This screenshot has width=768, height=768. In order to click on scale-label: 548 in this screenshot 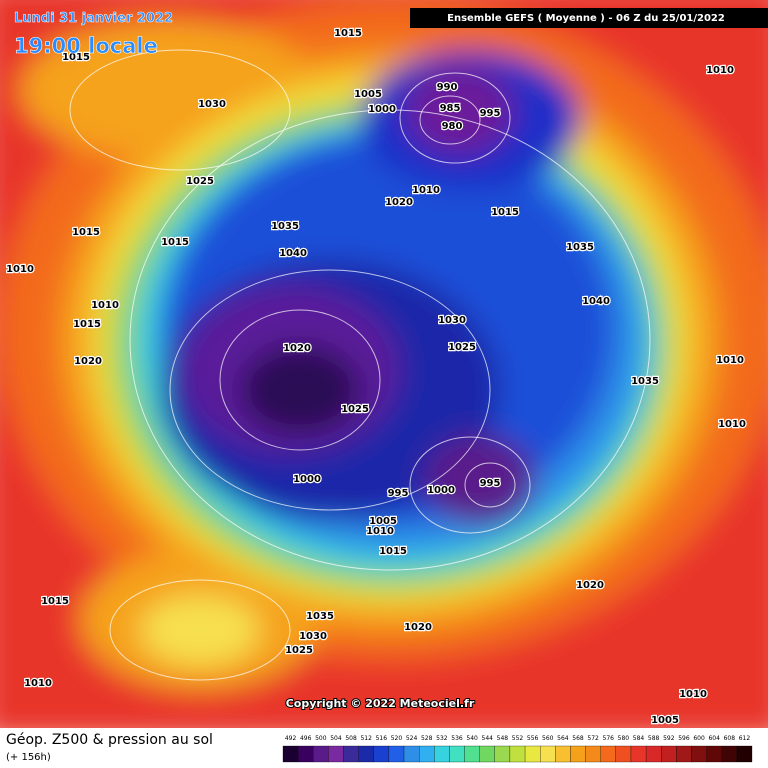, I will do `click(503, 738)`.